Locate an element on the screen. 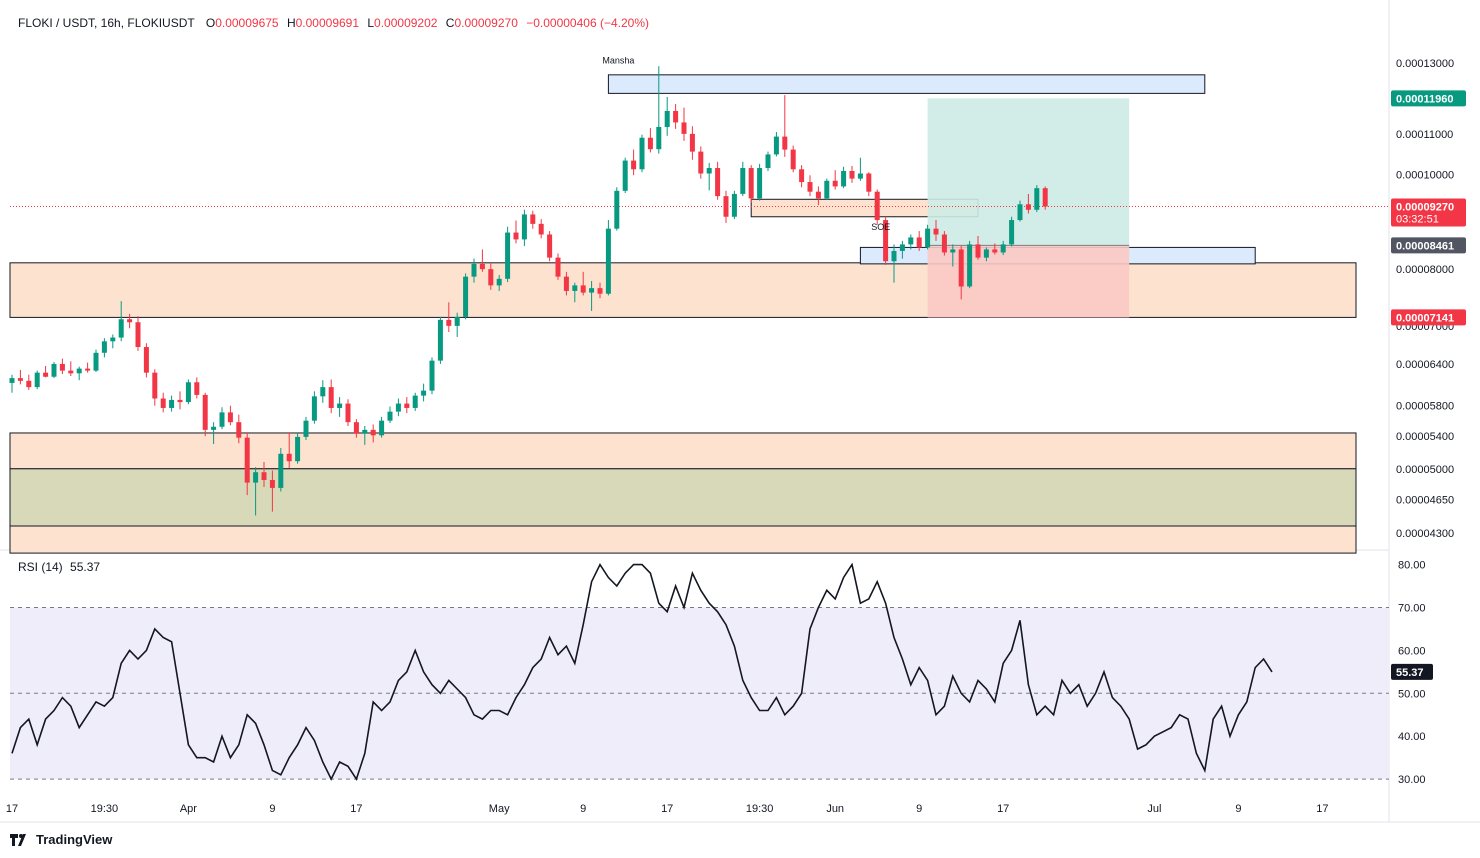 The image size is (1480, 858). rsi-tick-label: 80.00 is located at coordinates (1412, 566).